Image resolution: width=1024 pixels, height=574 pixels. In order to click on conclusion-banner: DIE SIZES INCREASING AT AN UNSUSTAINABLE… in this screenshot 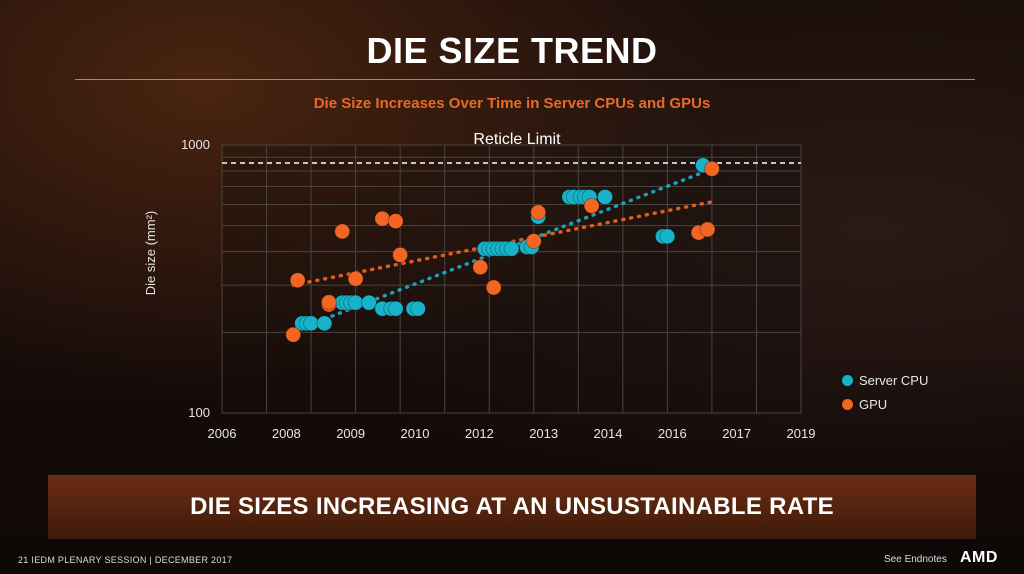, I will do `click(512, 507)`.